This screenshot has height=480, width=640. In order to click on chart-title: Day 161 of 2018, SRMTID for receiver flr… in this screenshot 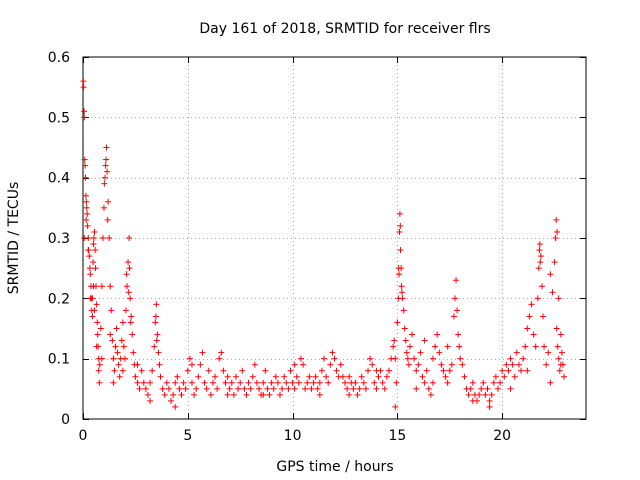, I will do `click(344, 29)`.